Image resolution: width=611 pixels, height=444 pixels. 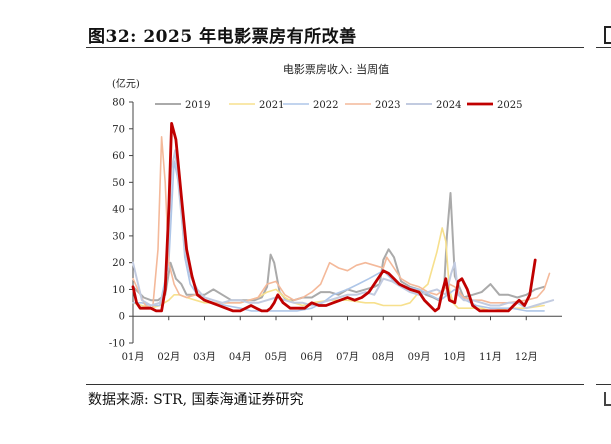 What do you see at coordinates (118, 103) in the screenshot?
I see `y-tick-label: 80` at bounding box center [118, 103].